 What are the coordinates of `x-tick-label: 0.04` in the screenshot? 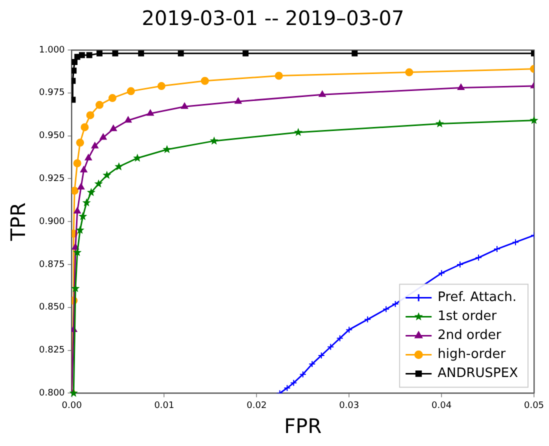 It's located at (442, 405).